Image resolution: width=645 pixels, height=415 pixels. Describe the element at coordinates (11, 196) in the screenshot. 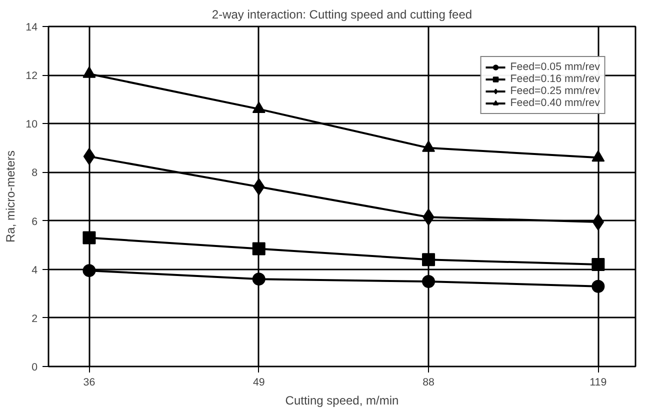

I see `y-axis-title: Ra, micro-meters` at that location.